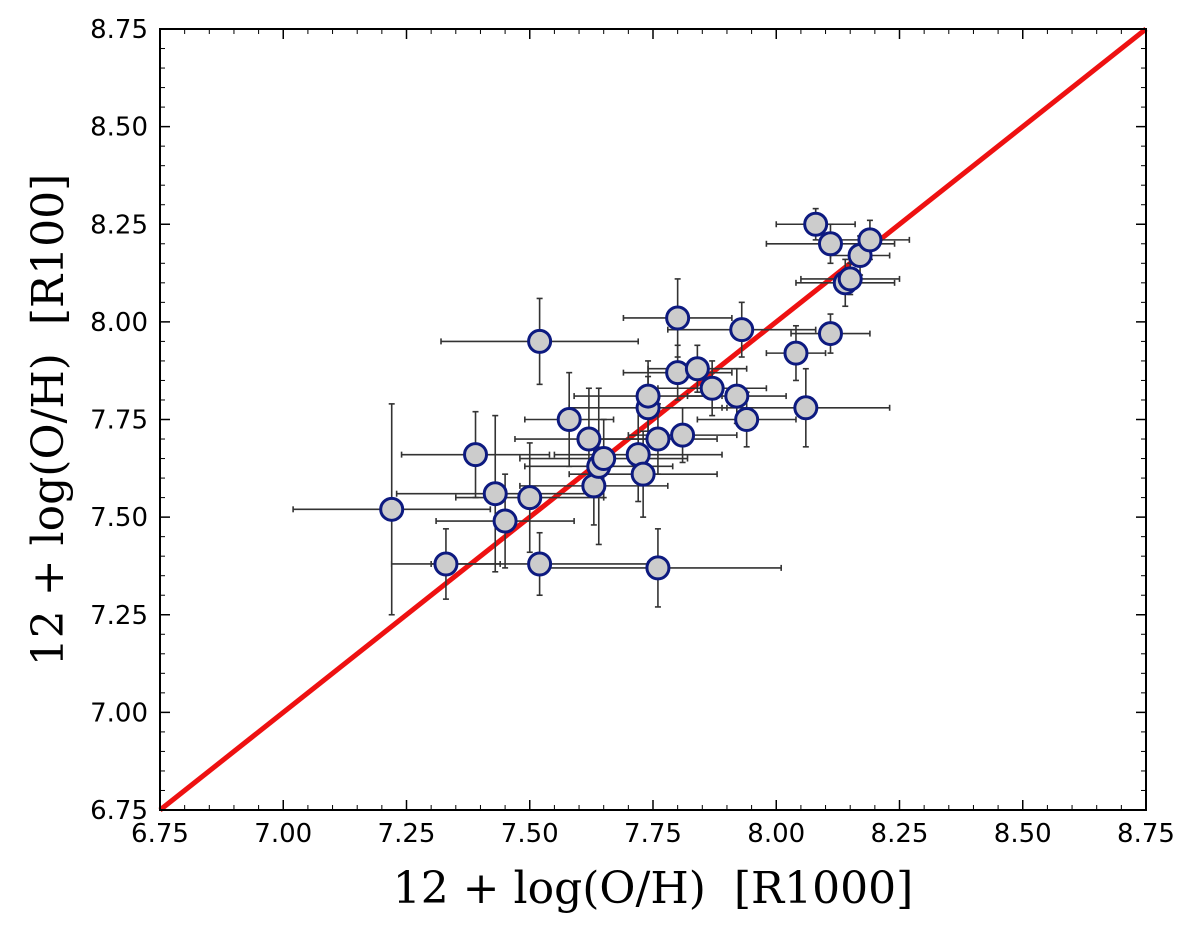 The width and height of the screenshot is (1200, 927). Describe the element at coordinates (119, 713) in the screenshot. I see `y-tick-label: 7.00` at that location.